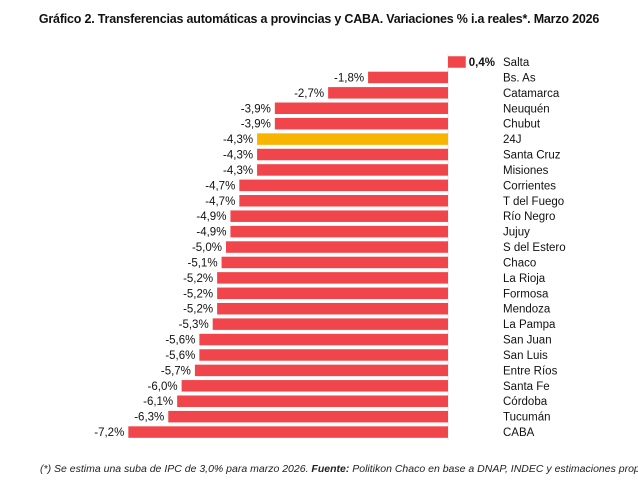 This screenshot has height=493, width=638. What do you see at coordinates (522, 125) in the screenshot?
I see `category-label: Chubut` at bounding box center [522, 125].